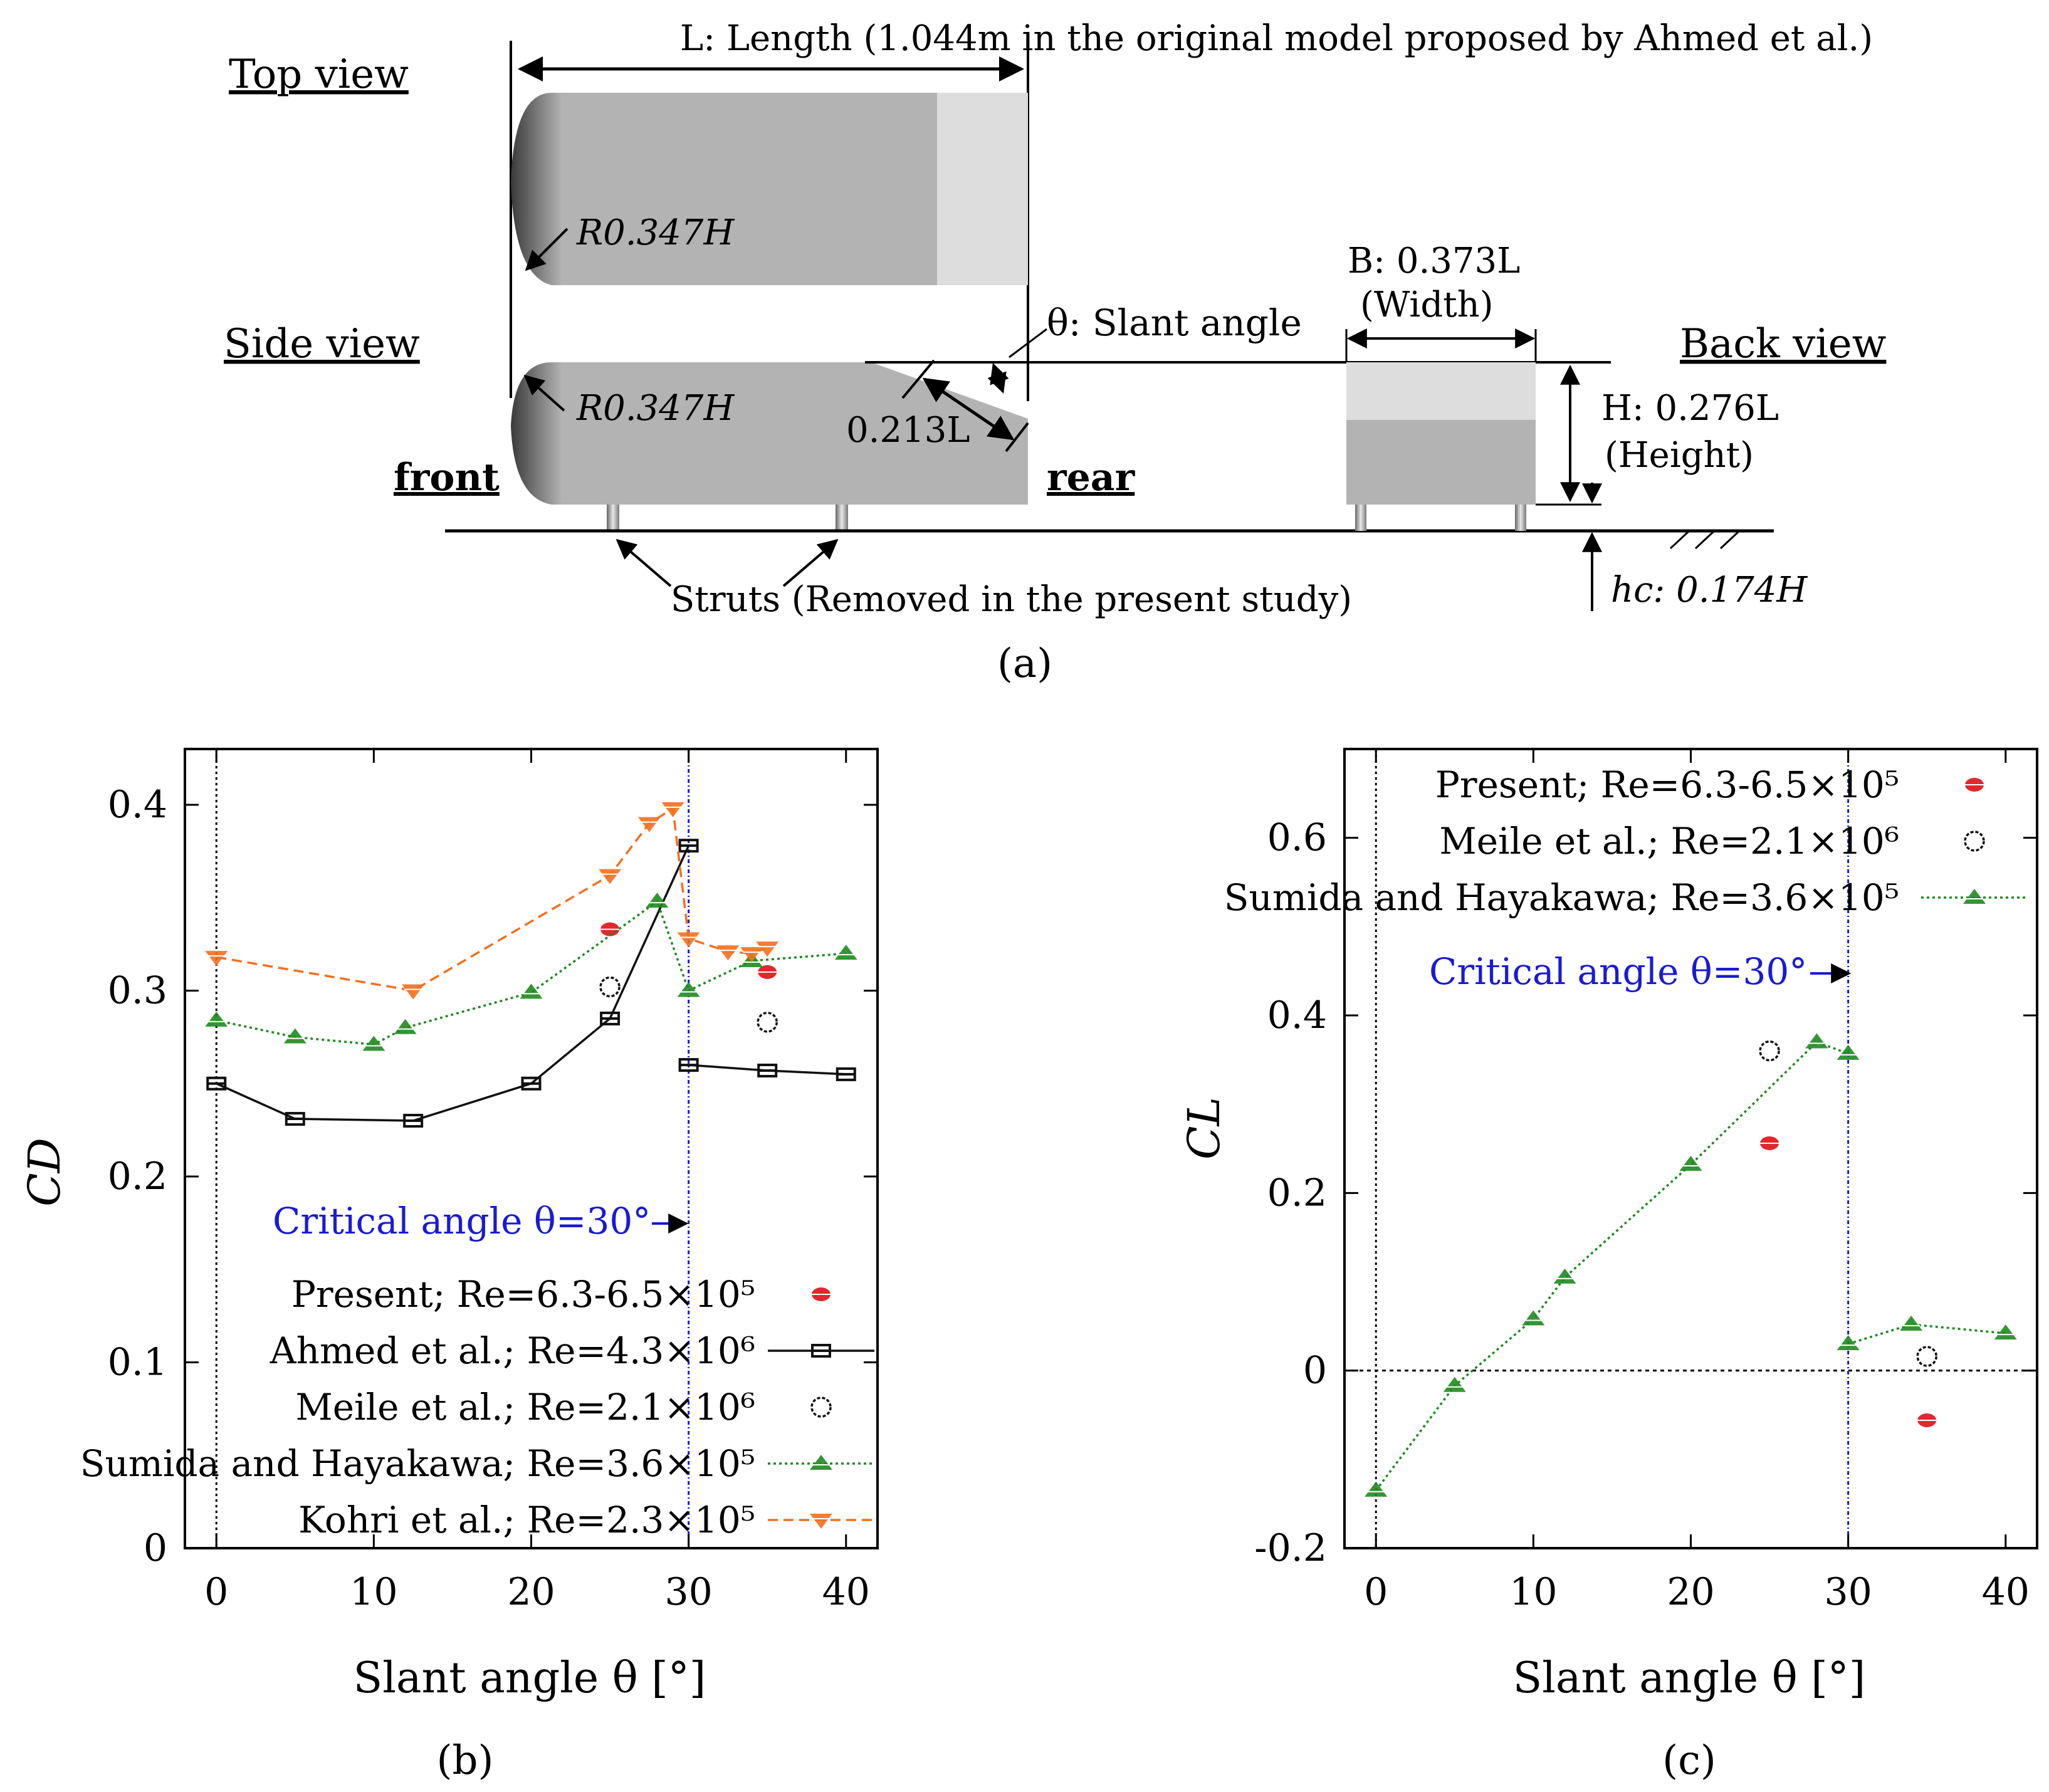 The image size is (2049, 1792). Describe the element at coordinates (655, 232) in the screenshot. I see `radius-top-label: R0.347H` at that location.